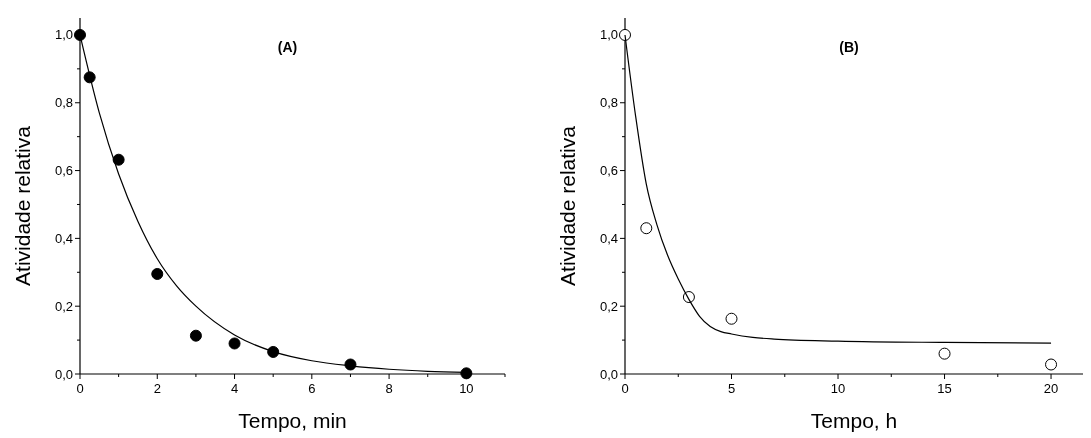 This screenshot has width=1091, height=438. I want to click on x-axis-title: Tempo, min, so click(292, 420).